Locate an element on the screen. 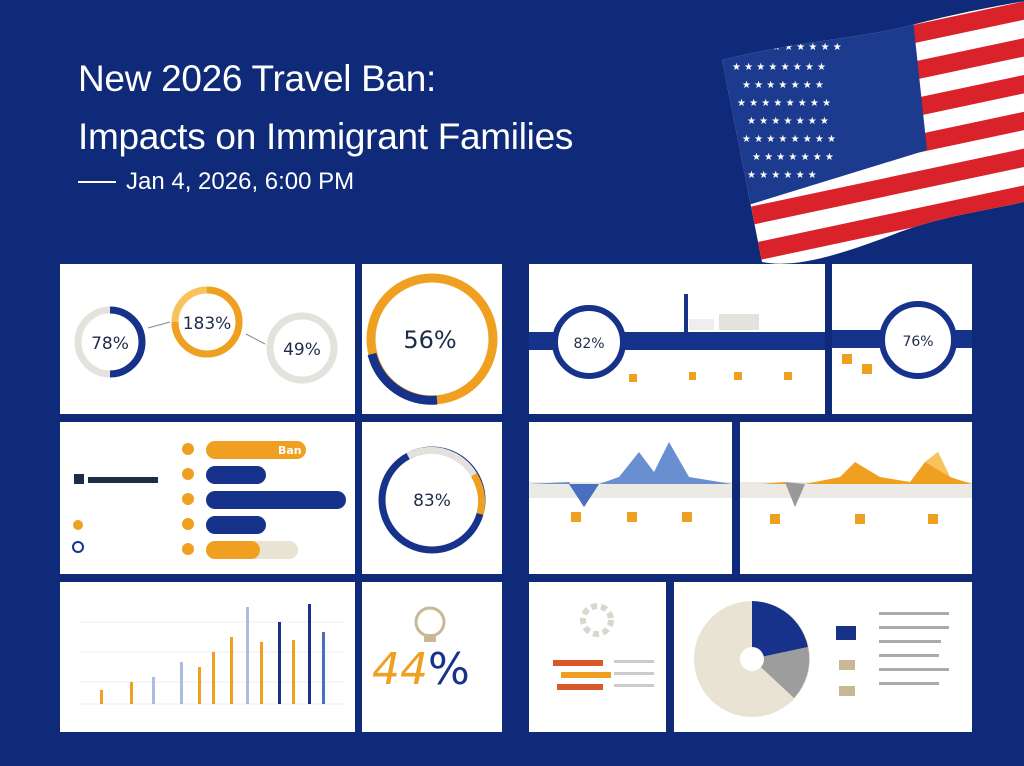 This screenshot has height=766, width=1024. big-percent-panel: 44% is located at coordinates (432, 657).